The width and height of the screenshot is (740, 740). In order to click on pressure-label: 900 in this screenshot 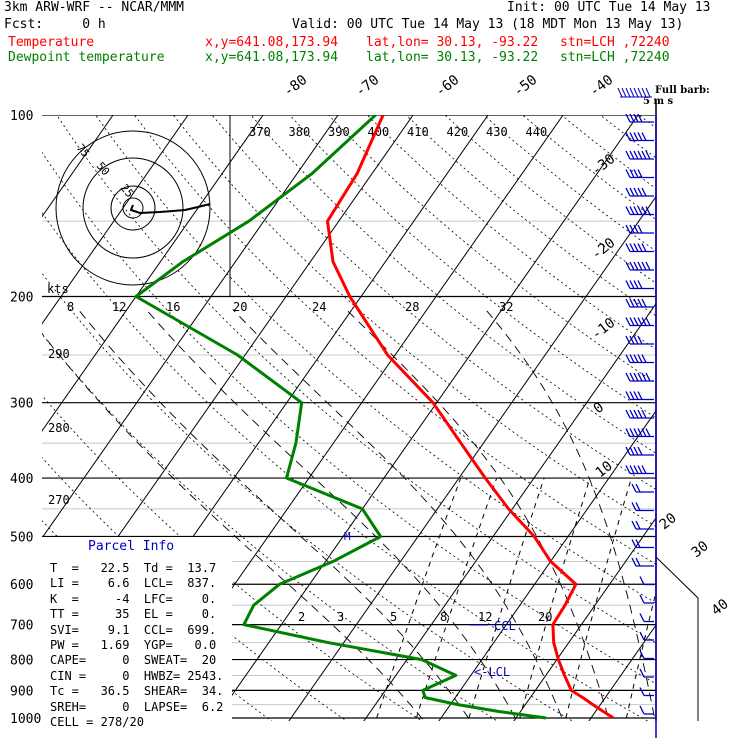, I will do `click(21, 691)`.